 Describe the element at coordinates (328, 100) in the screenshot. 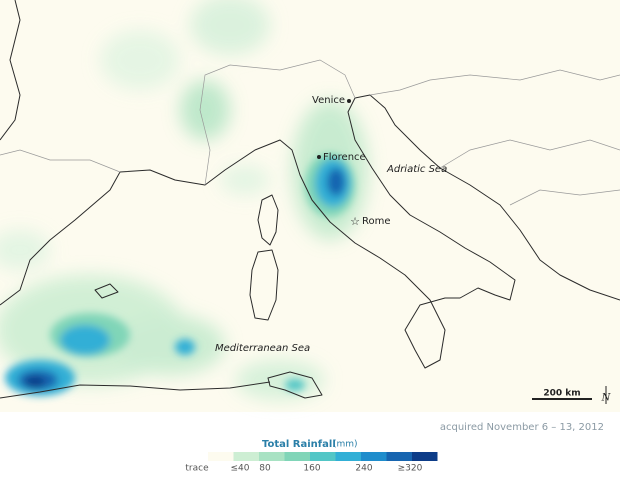

I see `place-label: Venice` at that location.